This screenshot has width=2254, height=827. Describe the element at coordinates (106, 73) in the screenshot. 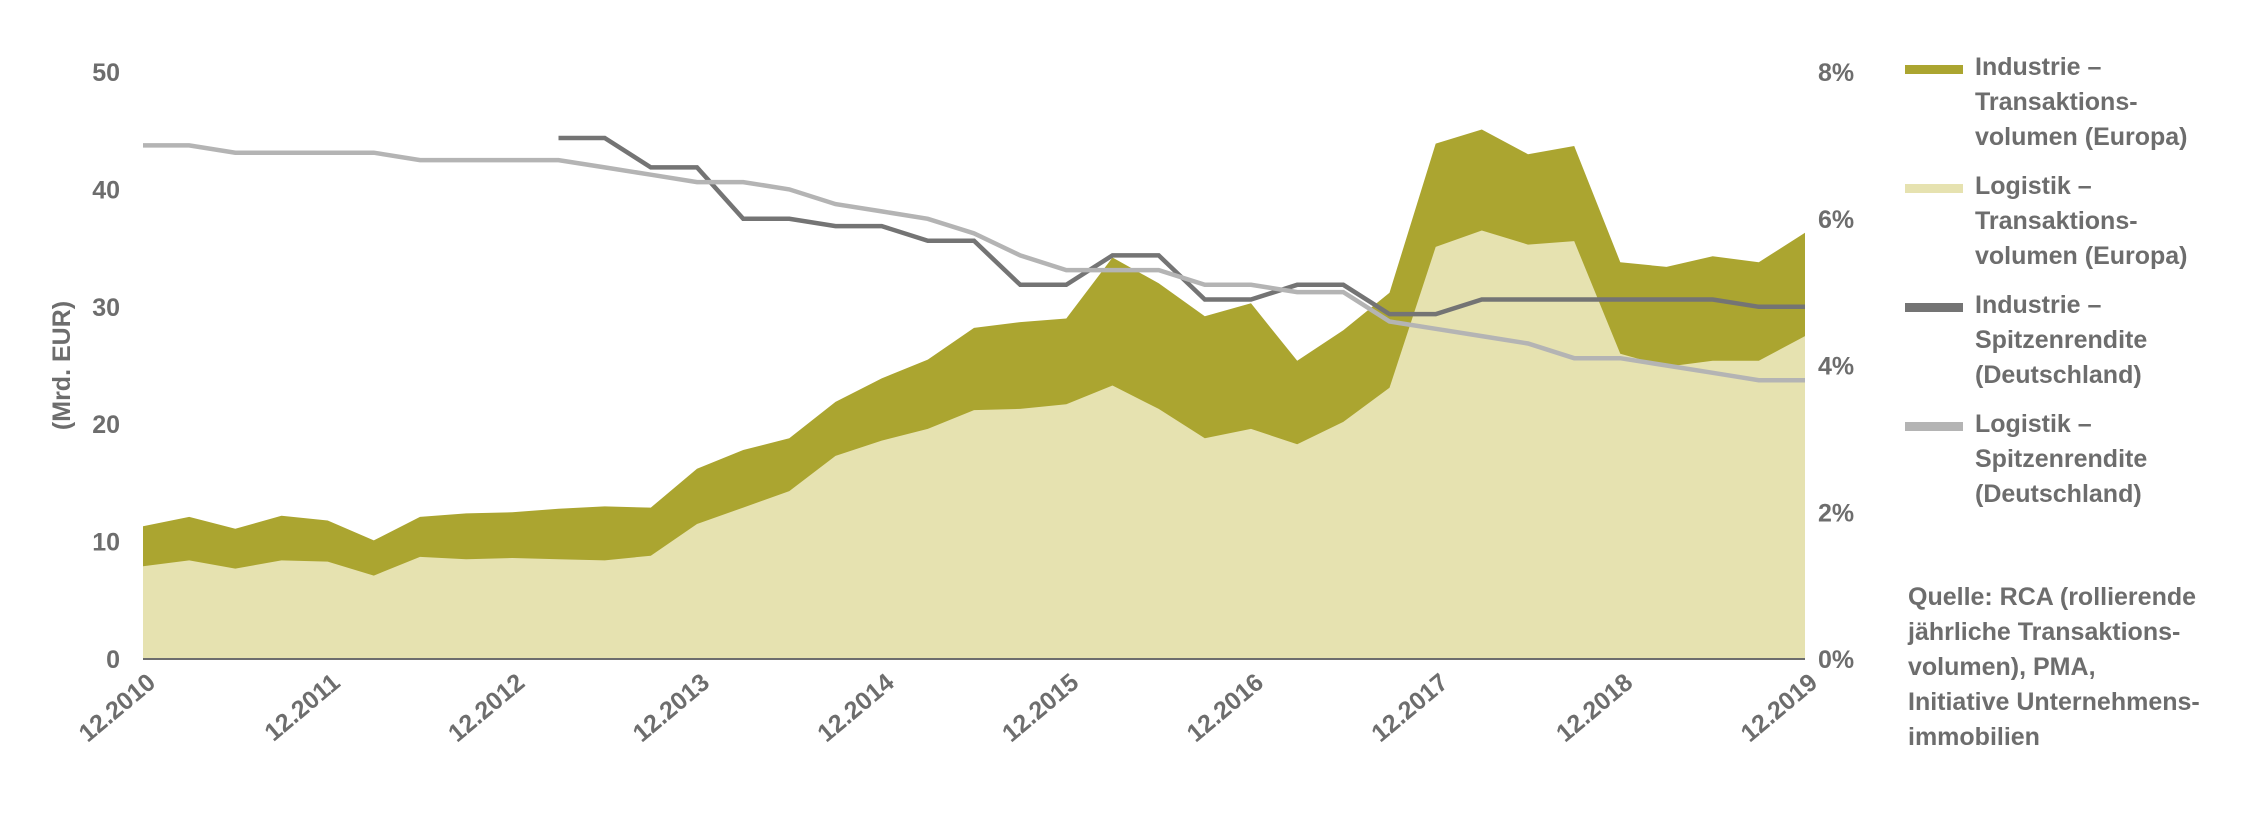

I see `y-tick-label: 50` at that location.